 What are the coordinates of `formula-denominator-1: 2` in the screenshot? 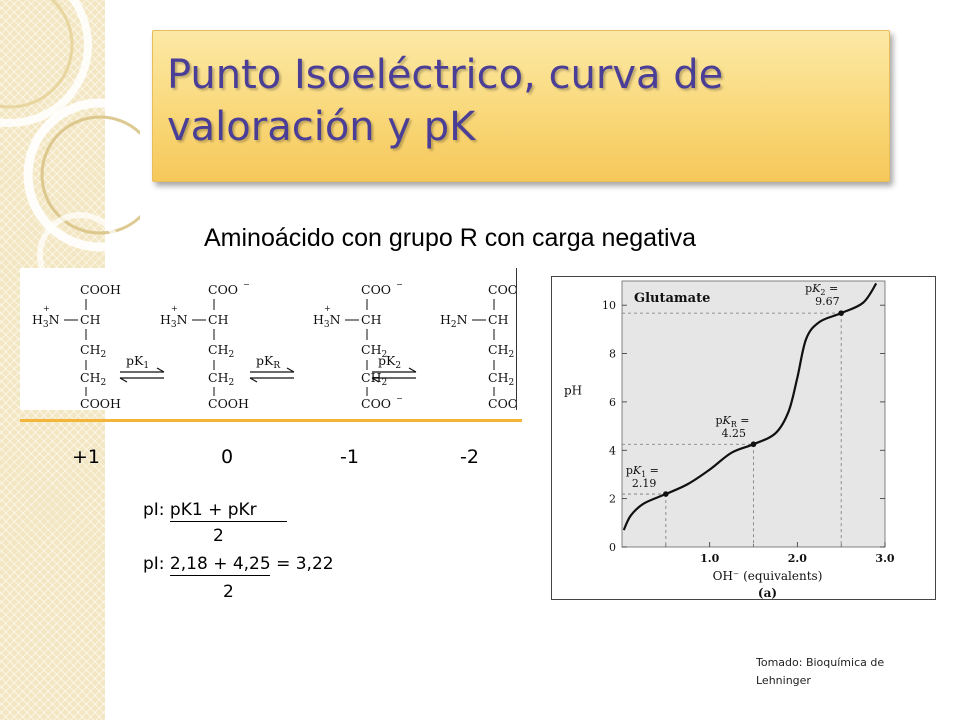 It's located at (218, 536).